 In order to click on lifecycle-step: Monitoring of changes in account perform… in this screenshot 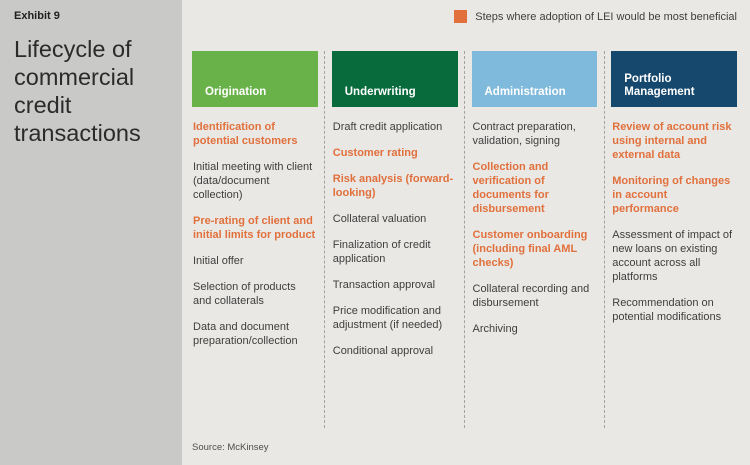, I will do `click(671, 195)`.